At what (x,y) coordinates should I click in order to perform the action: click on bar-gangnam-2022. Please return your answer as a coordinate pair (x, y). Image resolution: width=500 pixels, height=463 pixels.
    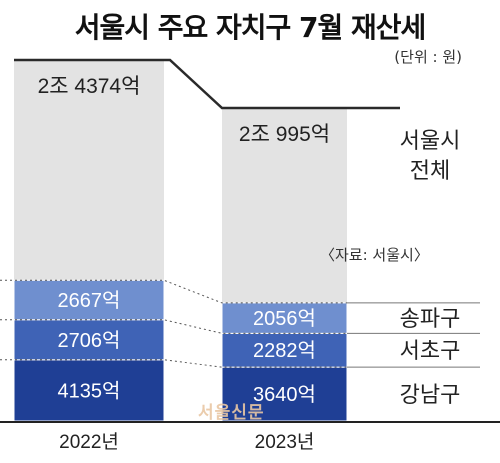
    Looking at the image, I should click on (89, 390).